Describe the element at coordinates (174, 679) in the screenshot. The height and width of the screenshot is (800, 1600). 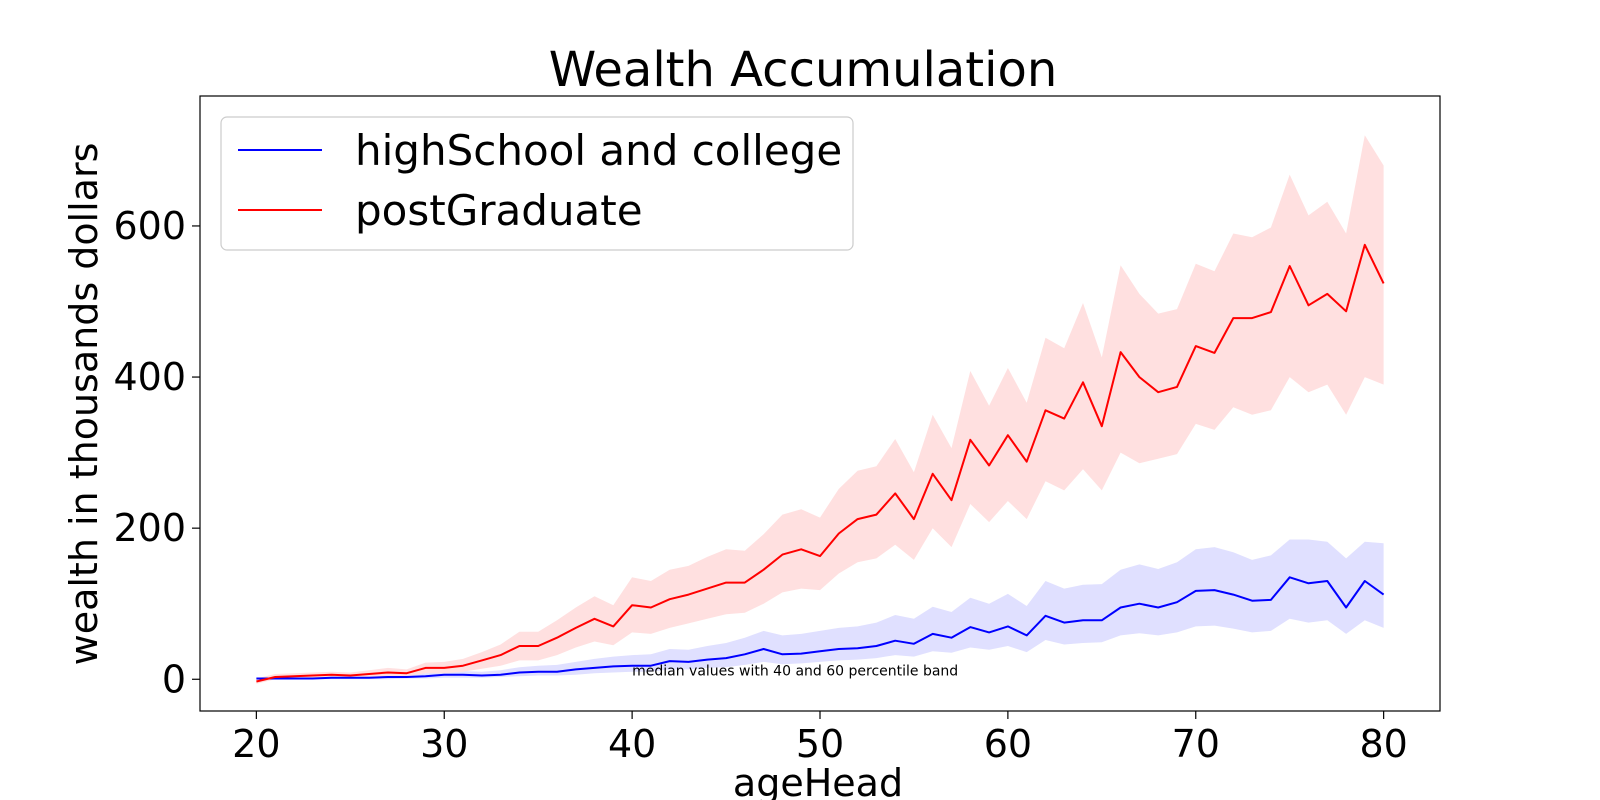
I see `y-tick-label: 0` at that location.